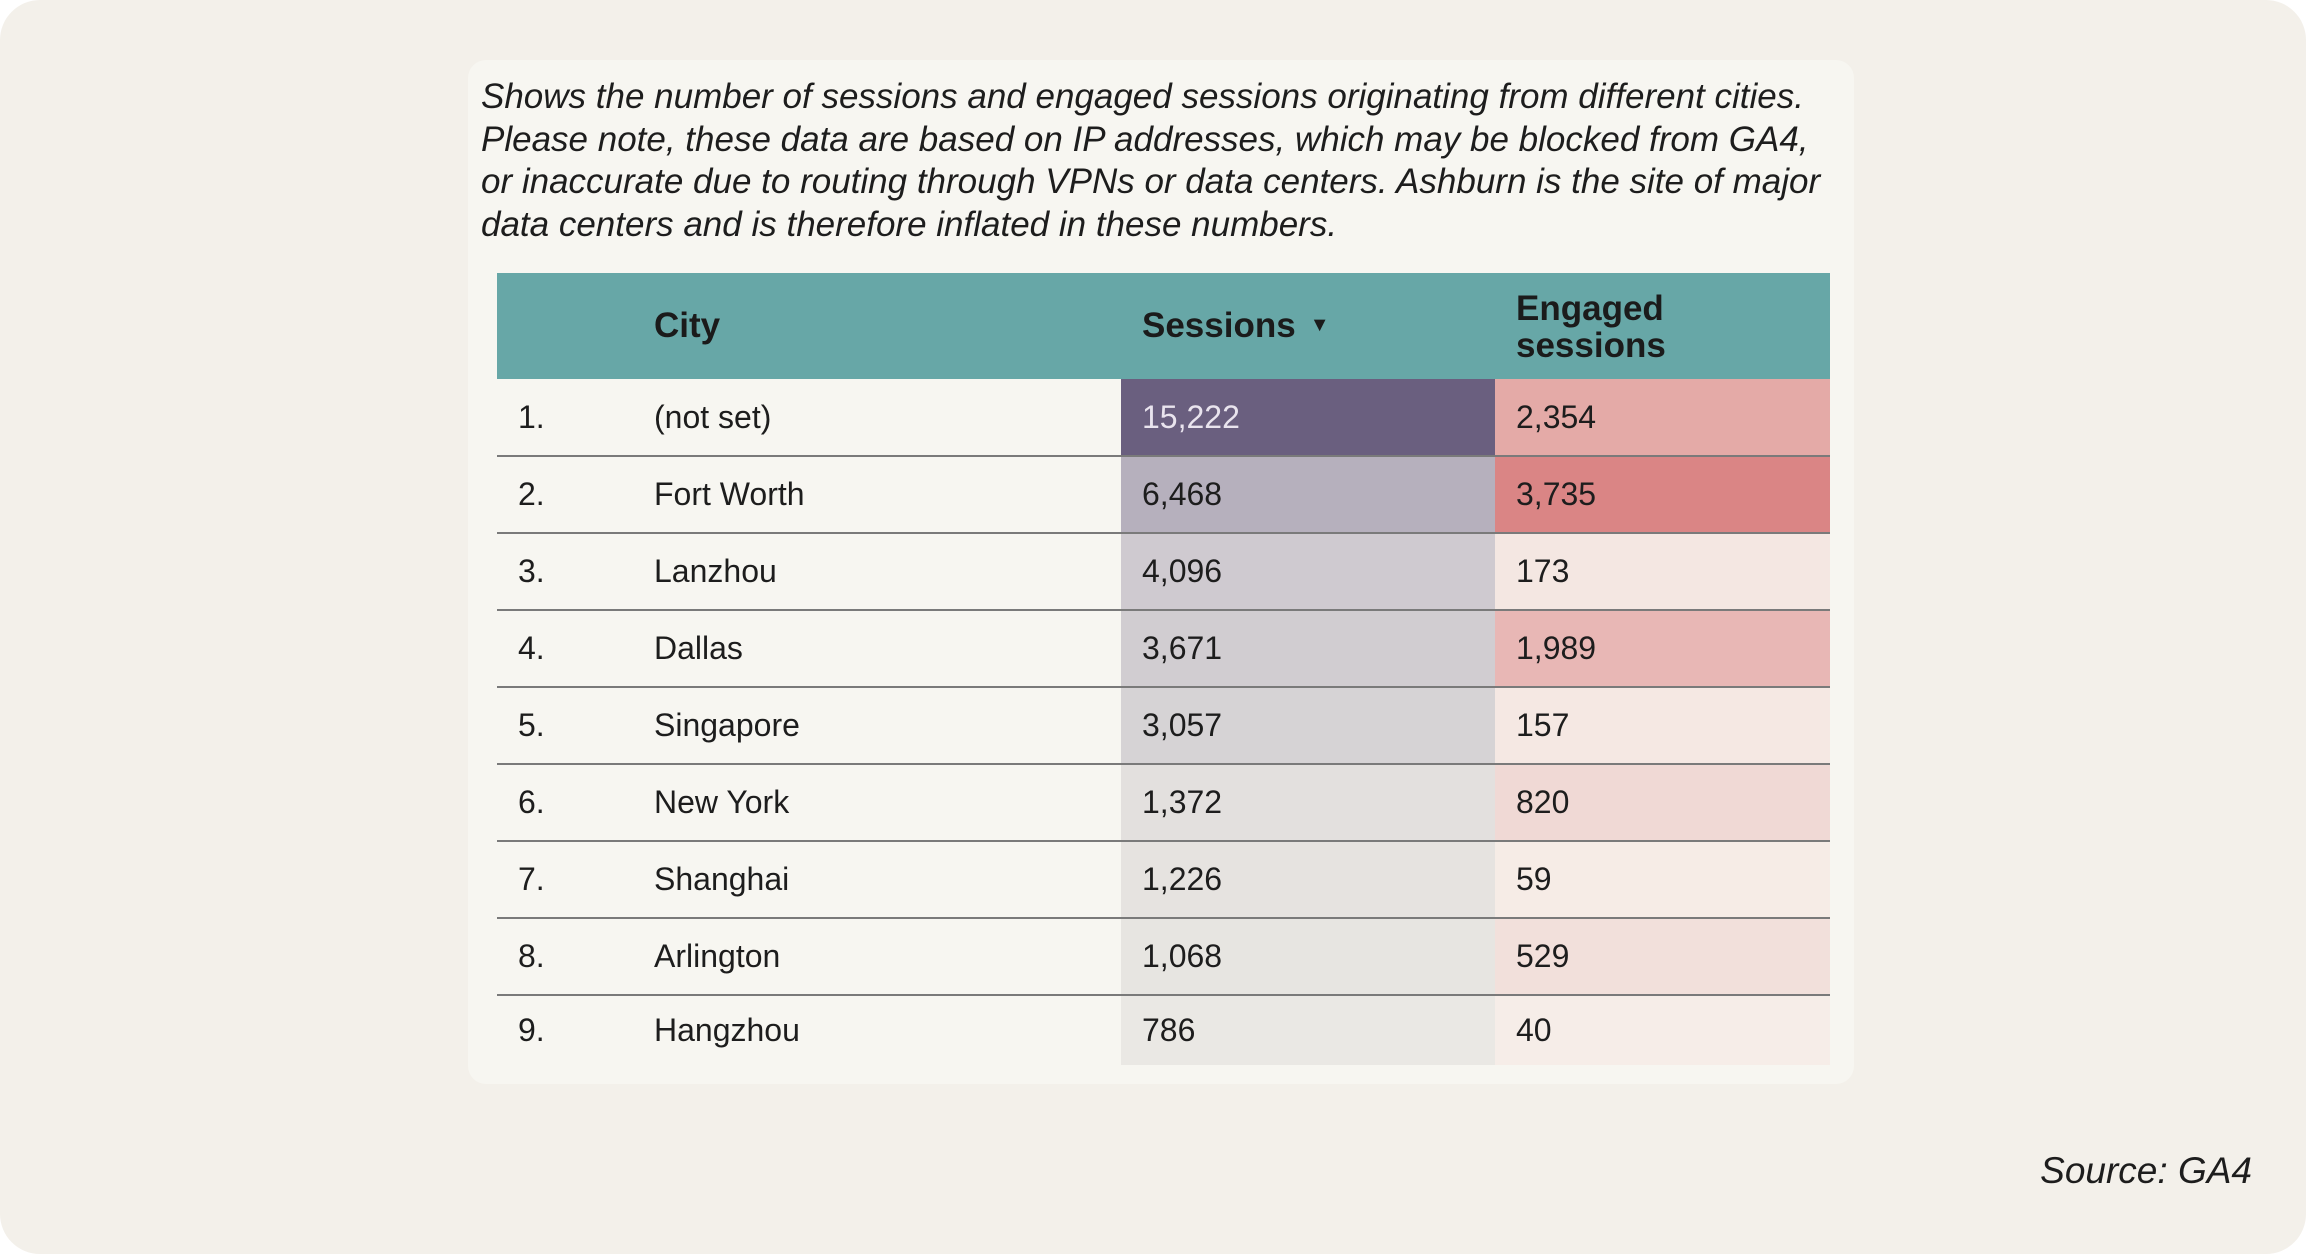  Describe the element at coordinates (1308, 417) in the screenshot. I see `sessions-cell: 15,222` at that location.